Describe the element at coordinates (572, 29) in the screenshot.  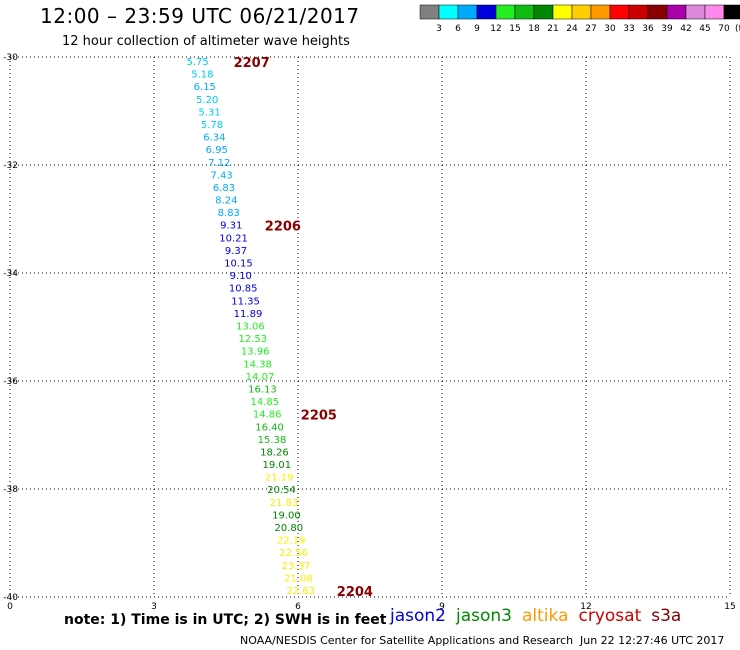
I see `colorbar-tick-label: 24` at that location.